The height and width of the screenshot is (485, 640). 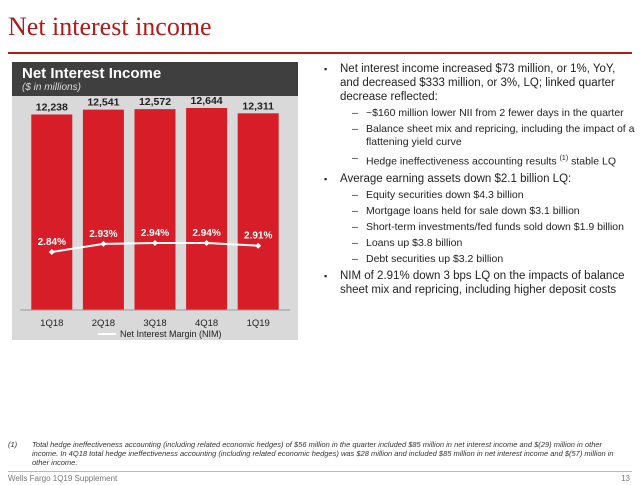 I want to click on bar-value-label: 12,238, so click(x=52, y=107).